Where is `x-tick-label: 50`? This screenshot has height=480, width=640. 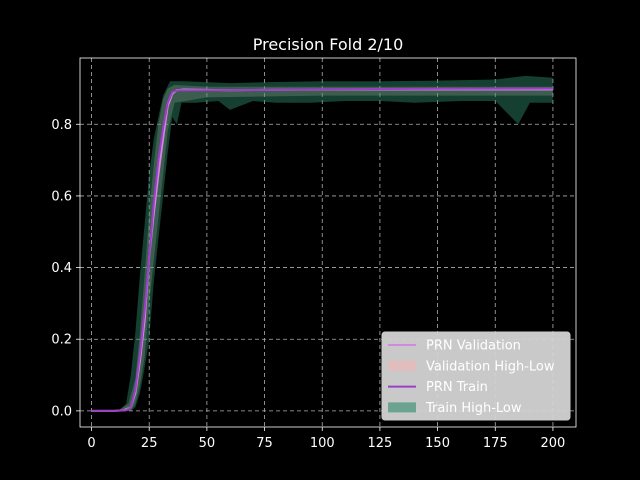
x-tick-label: 50 is located at coordinates (207, 443).